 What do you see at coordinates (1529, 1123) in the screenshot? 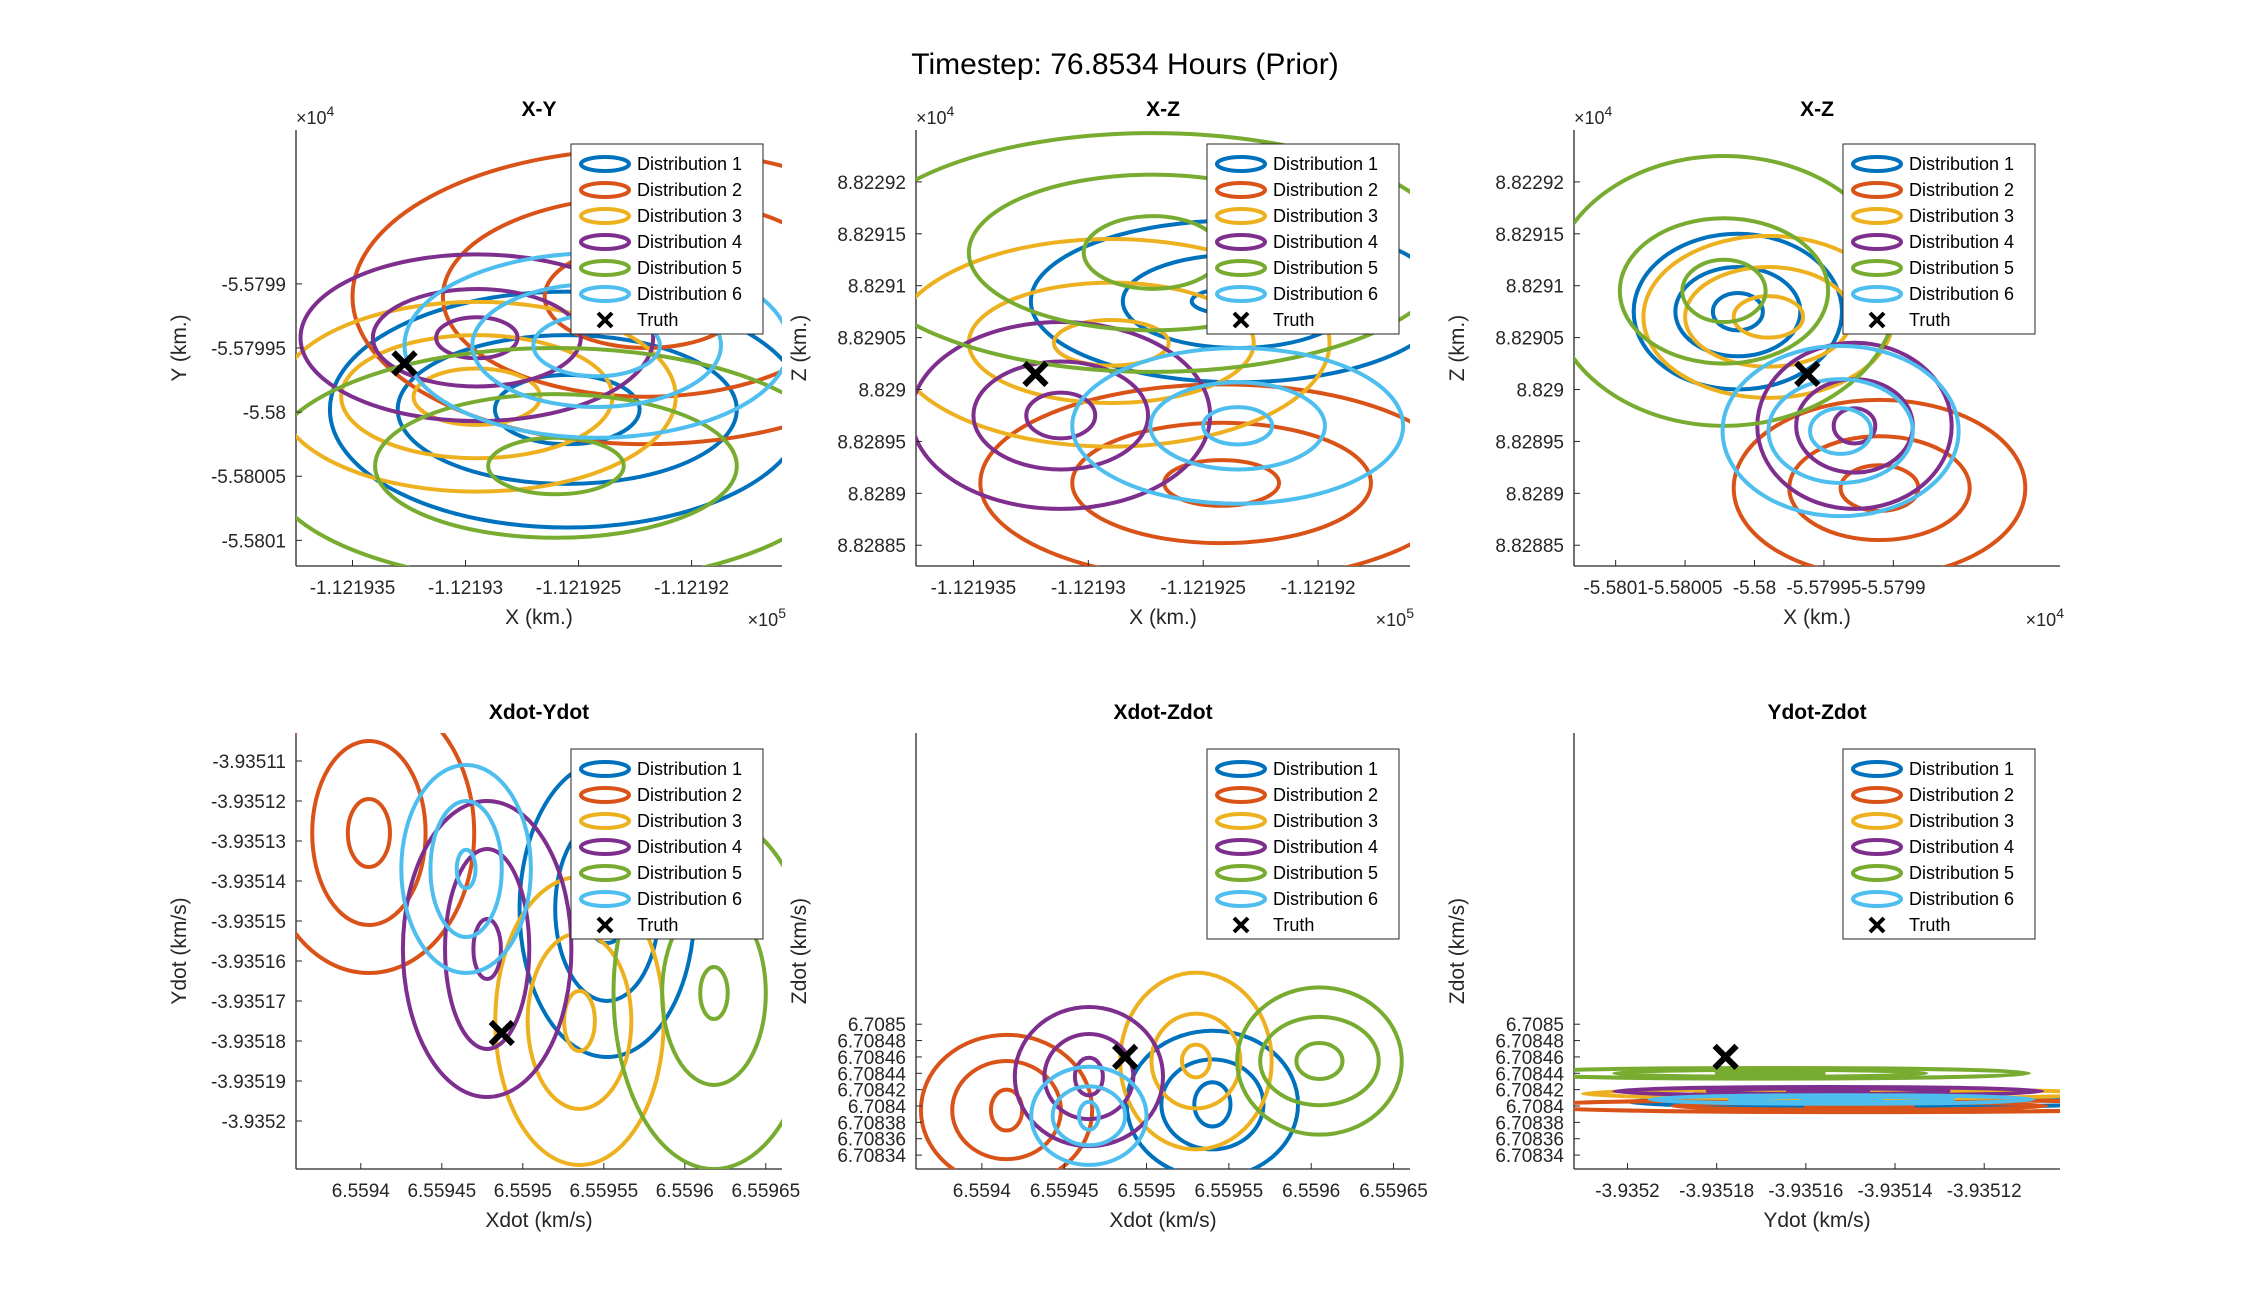
I see `y-tick-label: 6.70838` at bounding box center [1529, 1123].